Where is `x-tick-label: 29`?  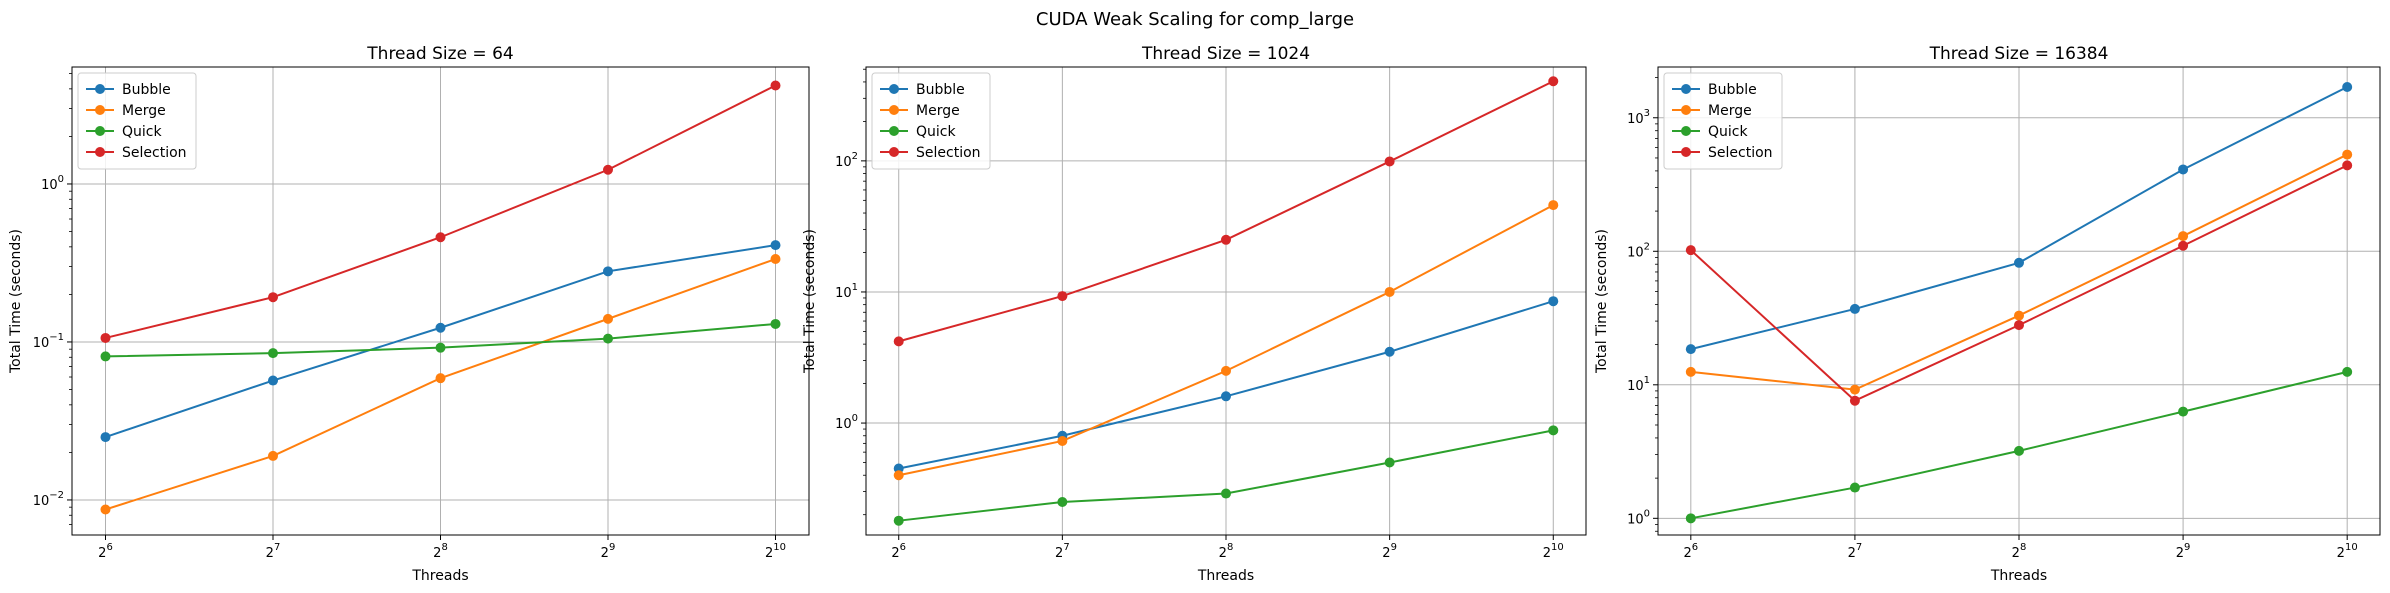
x-tick-label: 29 is located at coordinates (608, 551).